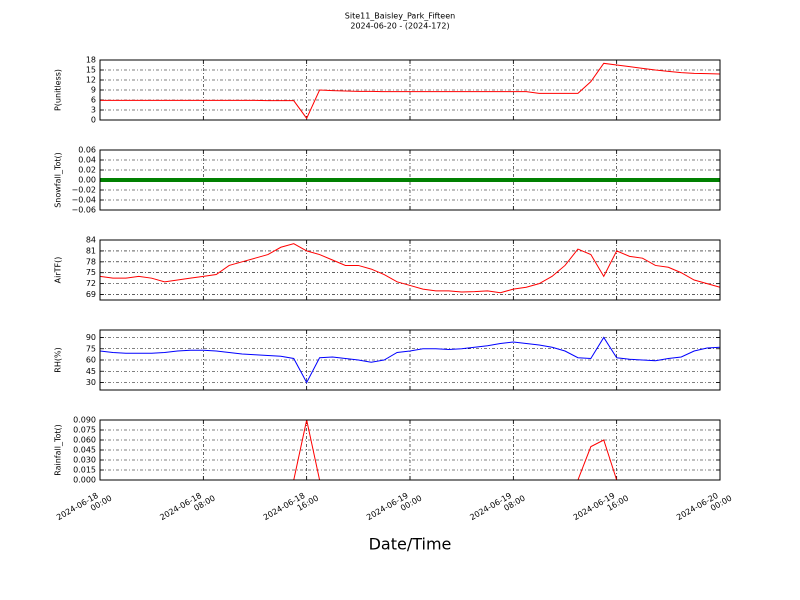  Describe the element at coordinates (87, 180) in the screenshot. I see `y-tick-label: 0.00` at that location.